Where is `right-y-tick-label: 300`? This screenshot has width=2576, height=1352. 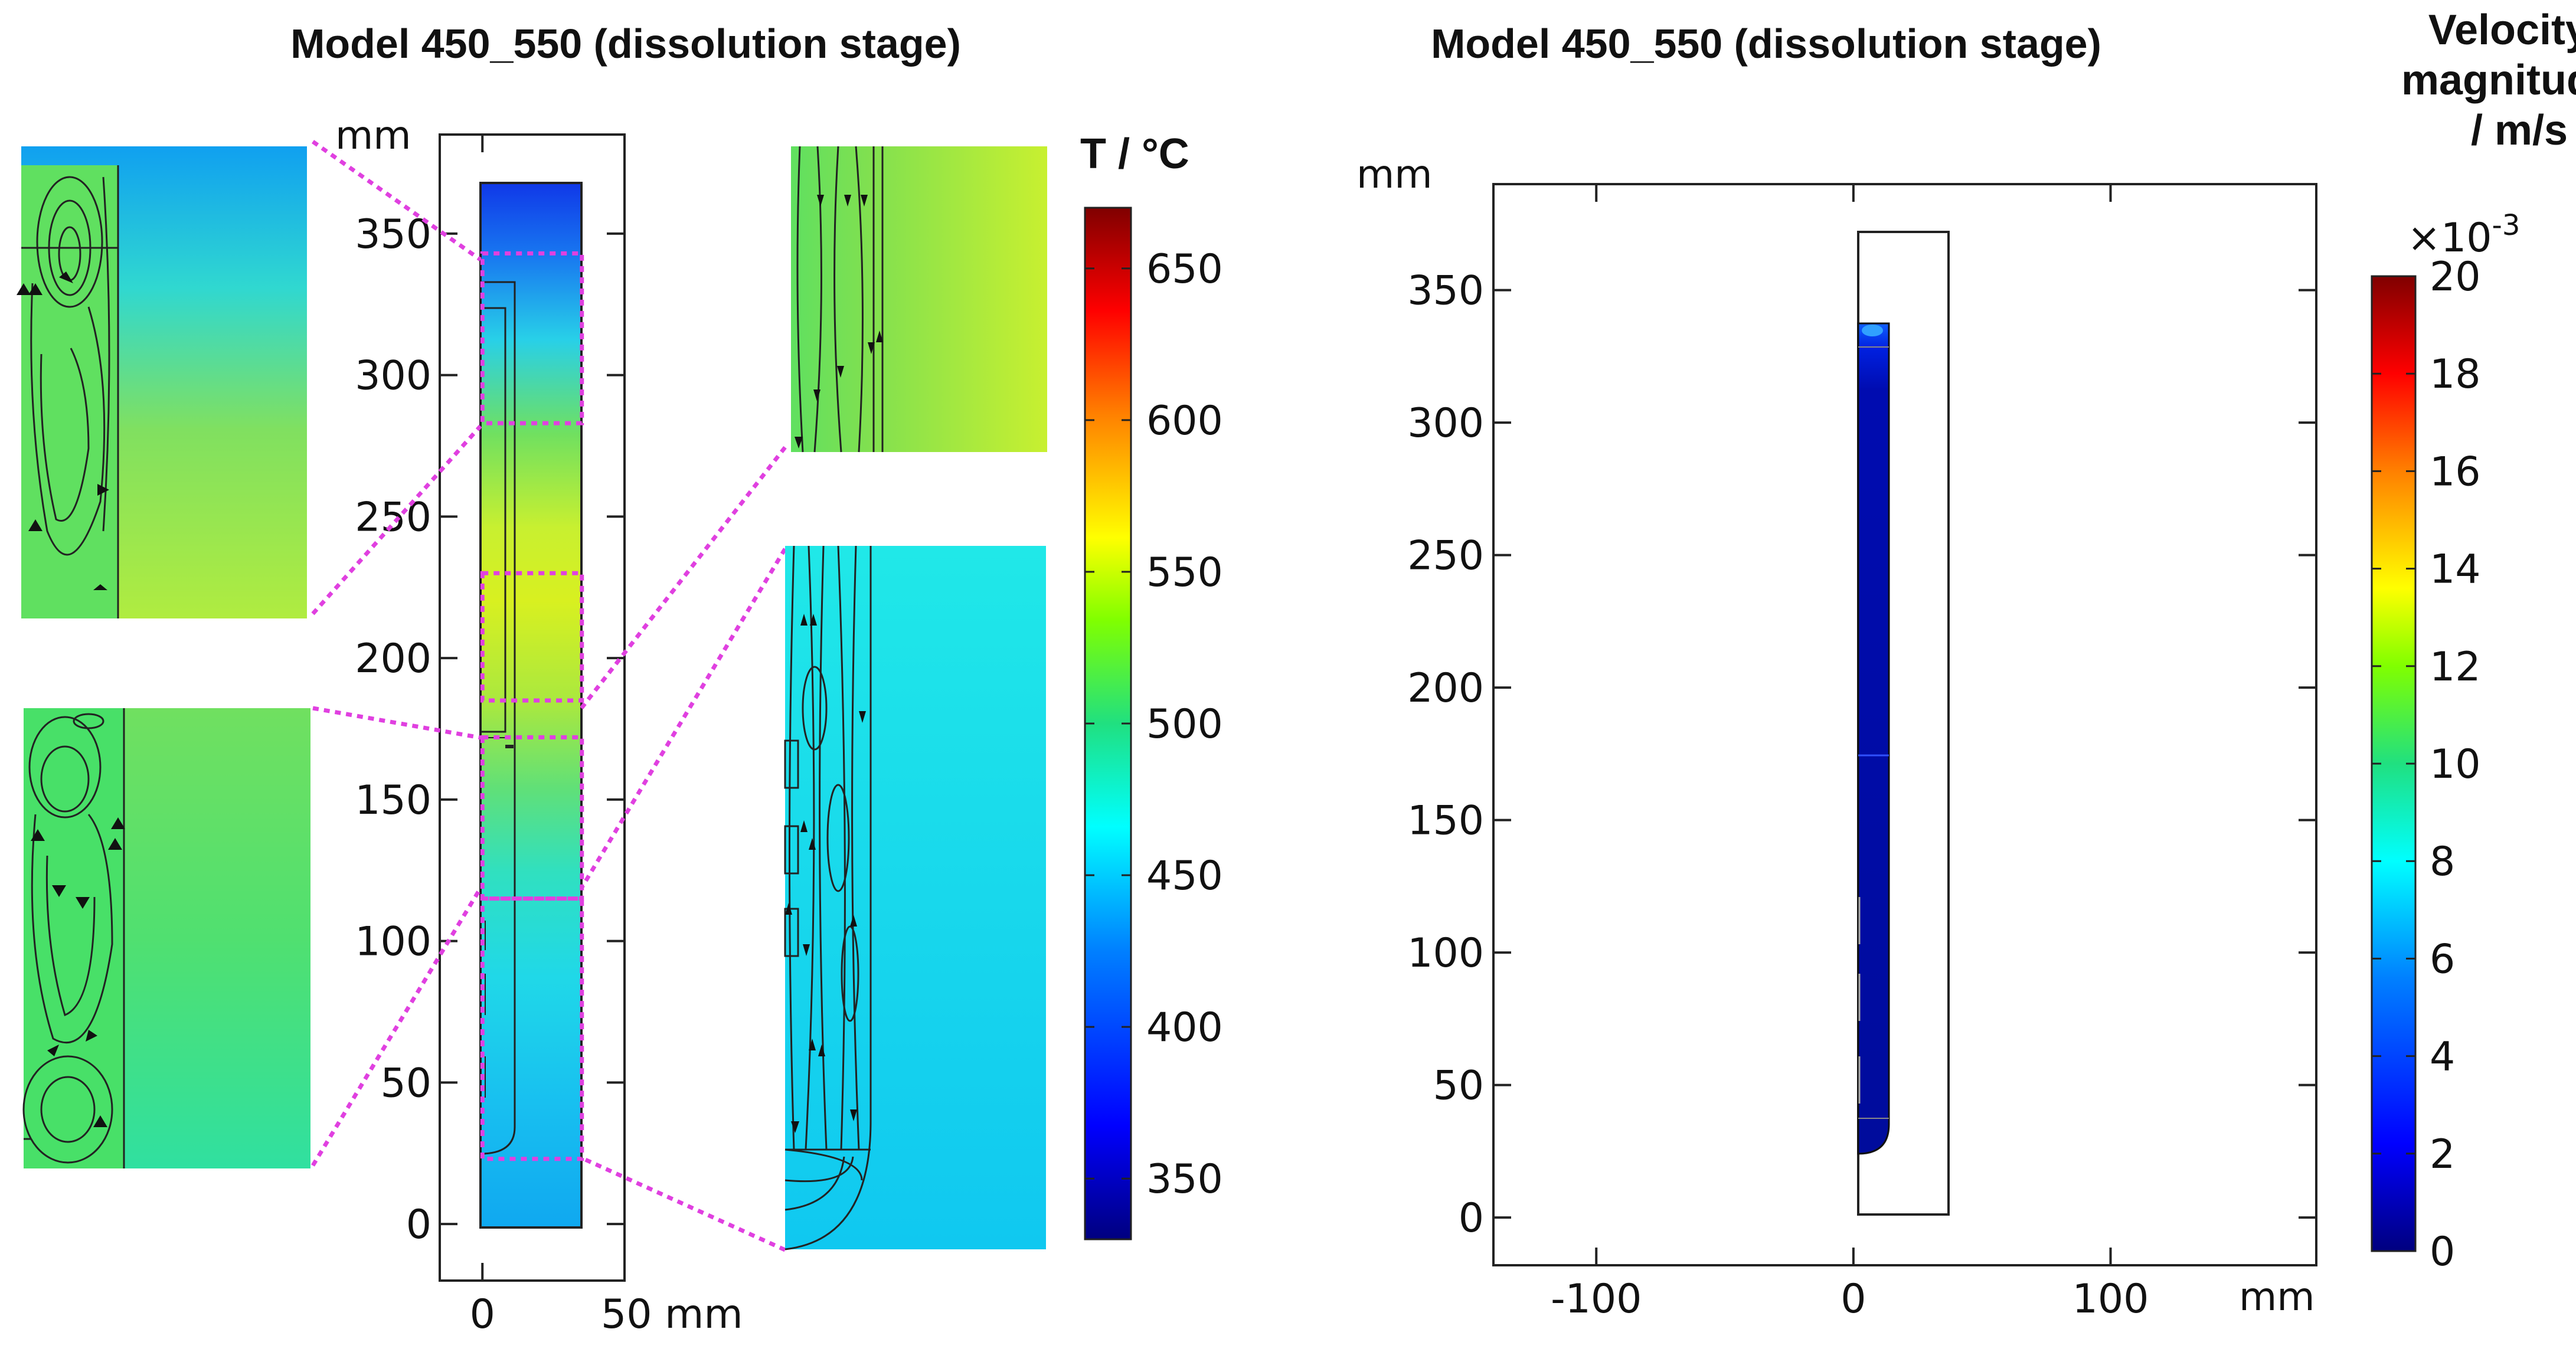 right-y-tick-label: 300 is located at coordinates (1445, 423).